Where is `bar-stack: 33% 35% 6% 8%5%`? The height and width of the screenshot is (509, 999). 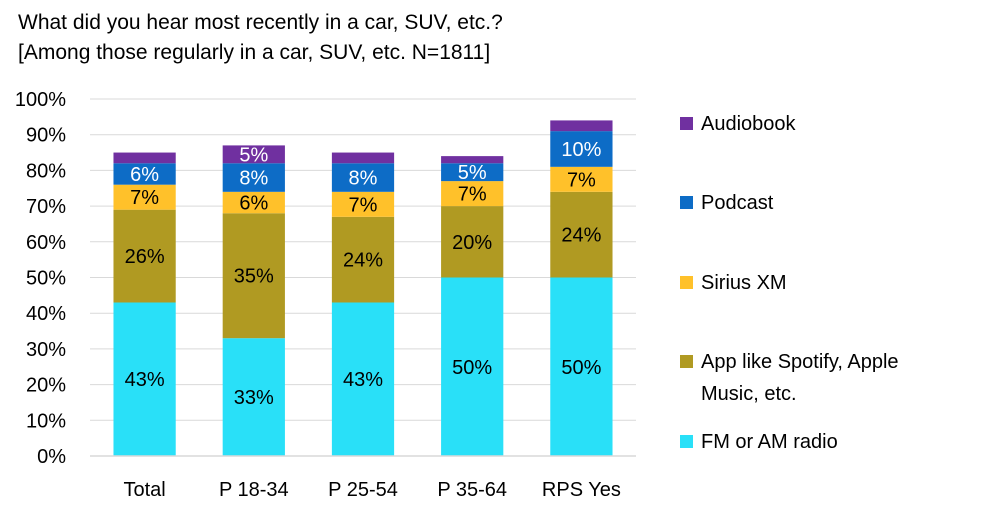 bar-stack: 33% 35% 6% 8%5% is located at coordinates (253, 300).